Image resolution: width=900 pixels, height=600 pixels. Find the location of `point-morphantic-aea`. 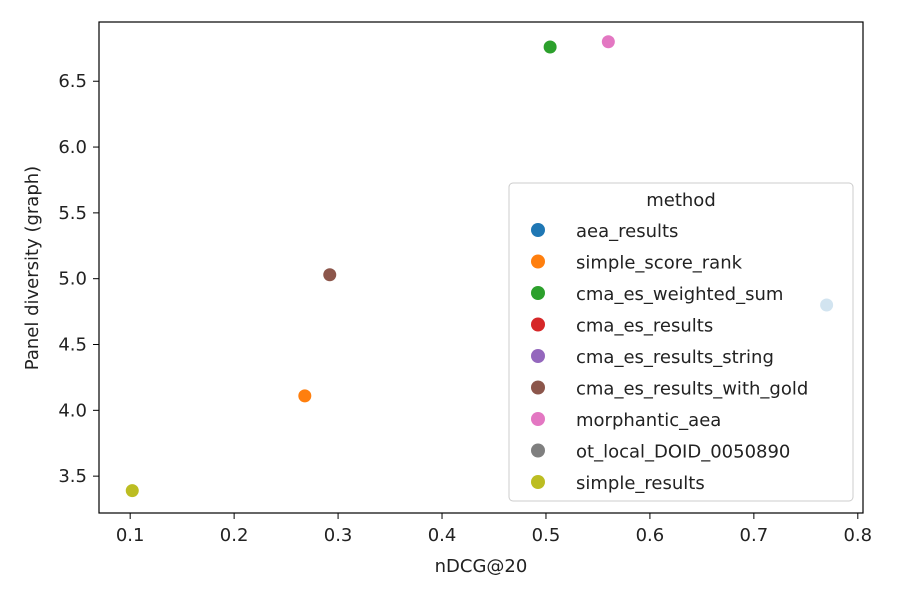

point-morphantic-aea is located at coordinates (608, 42).